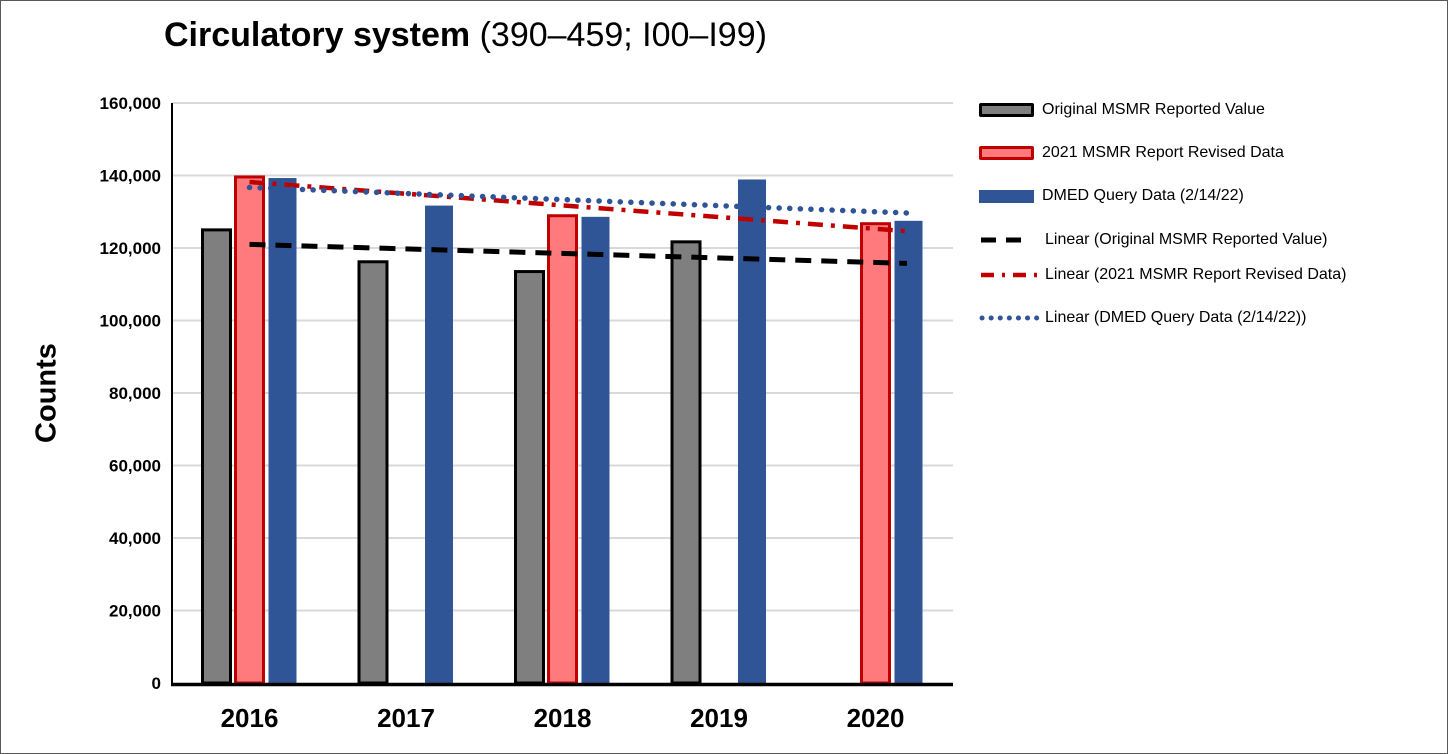 The image size is (1448, 754). I want to click on legend-item-revised-msmr: 2021 MSMR Report Revised Data, so click(1131, 153).